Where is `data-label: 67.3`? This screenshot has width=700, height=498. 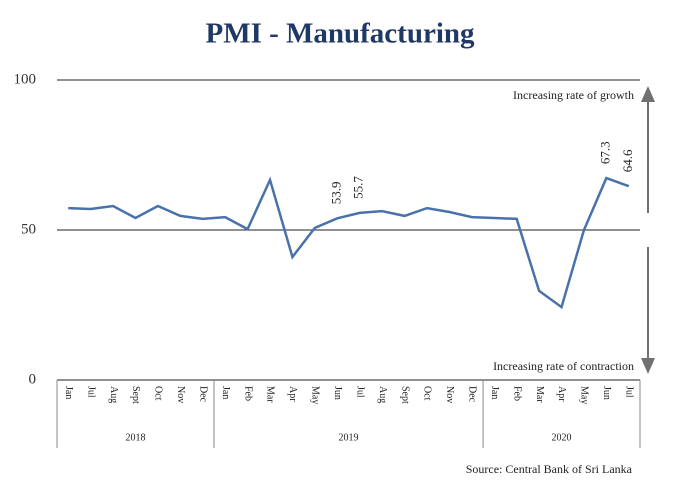
data-label: 67.3 is located at coordinates (604, 152).